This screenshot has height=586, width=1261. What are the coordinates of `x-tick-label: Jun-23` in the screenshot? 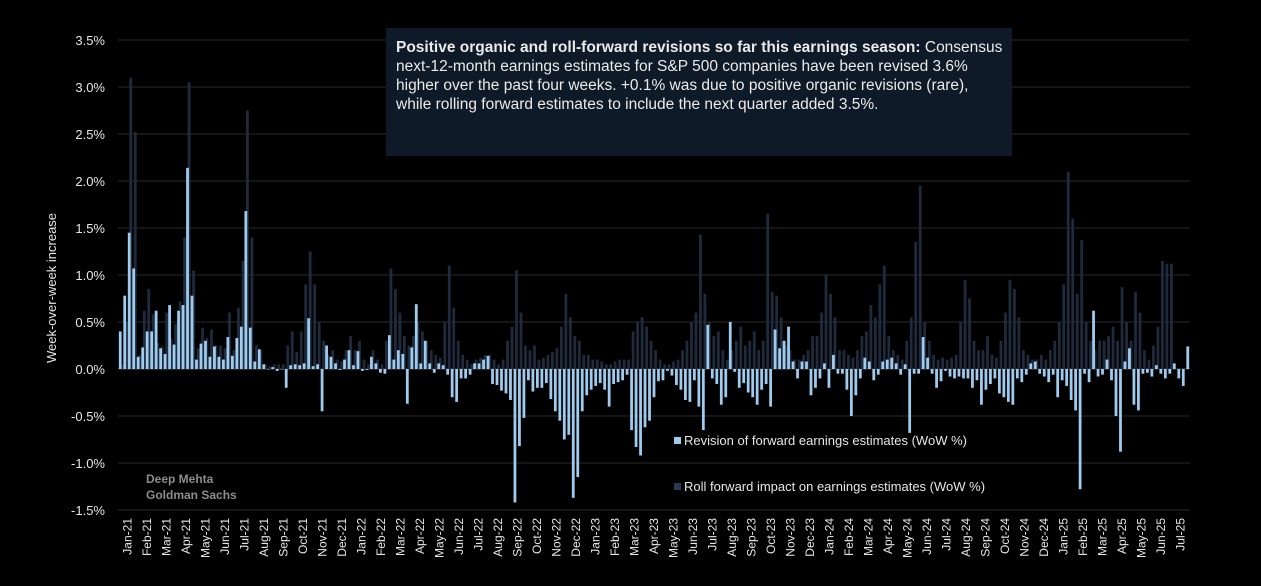 It's located at (693, 536).